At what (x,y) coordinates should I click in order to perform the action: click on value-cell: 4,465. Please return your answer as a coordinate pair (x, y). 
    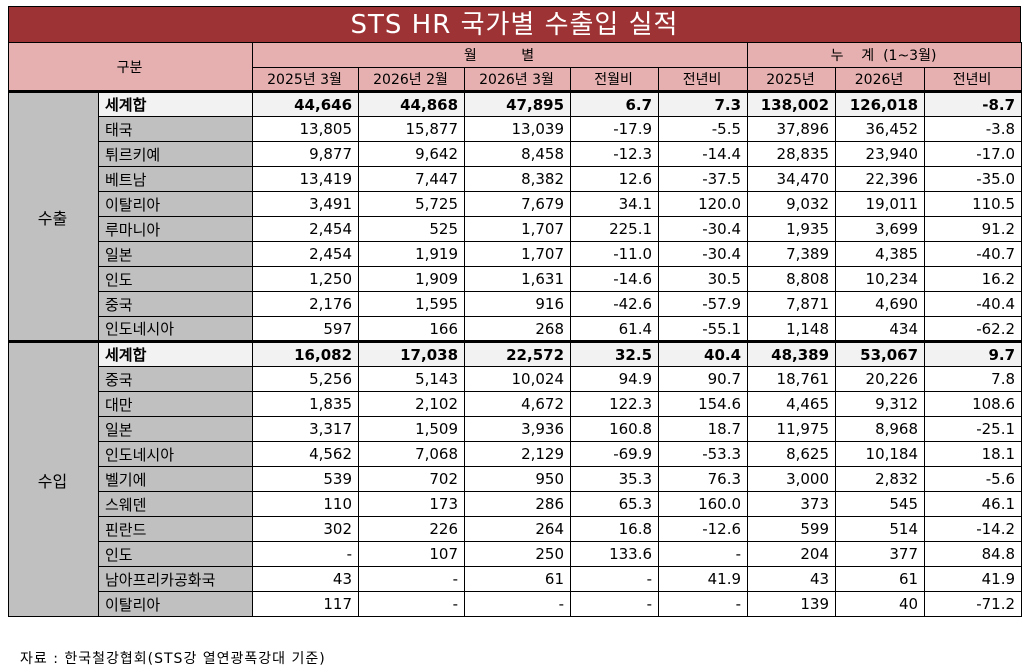
    Looking at the image, I should click on (792, 404).